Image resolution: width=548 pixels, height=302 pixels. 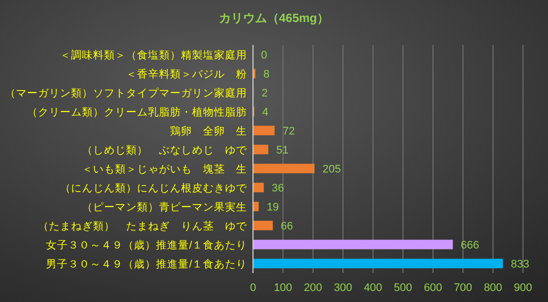 I want to click on data-label: 72, so click(x=288, y=132).